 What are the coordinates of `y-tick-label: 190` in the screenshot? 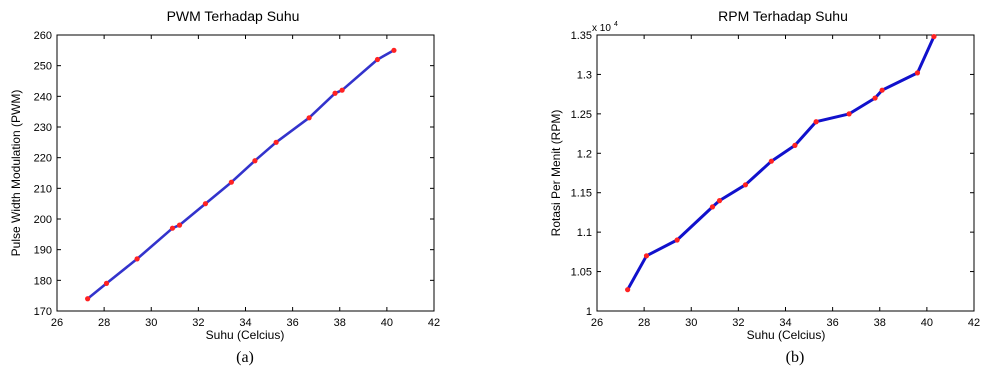 It's located at (43, 251).